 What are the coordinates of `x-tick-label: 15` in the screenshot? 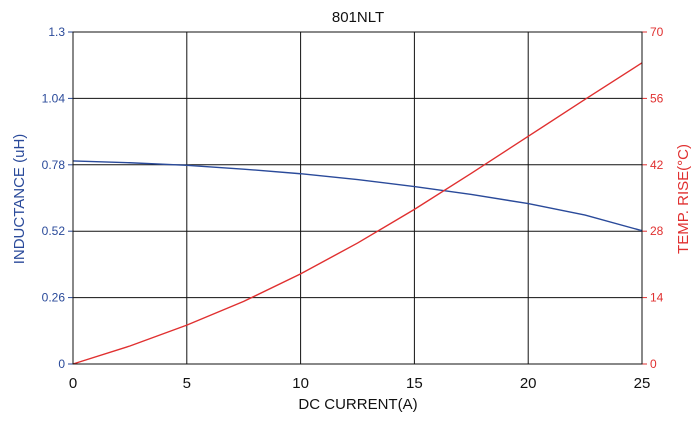 It's located at (414, 383).